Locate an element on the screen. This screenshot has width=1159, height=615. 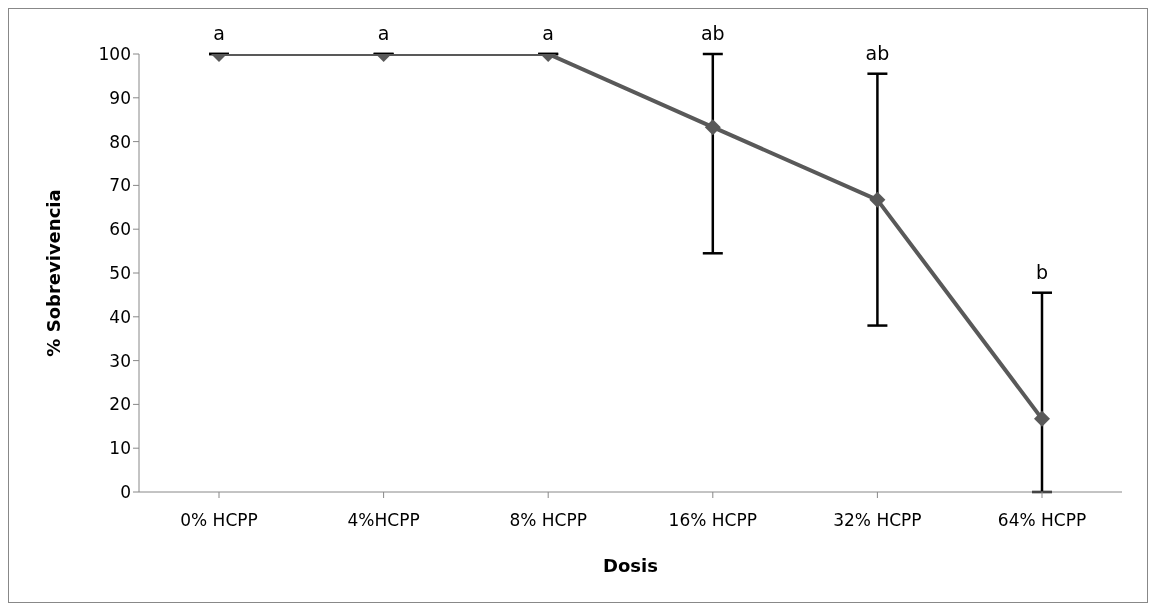
x-tick-label: 16% HCPP is located at coordinates (712, 520).